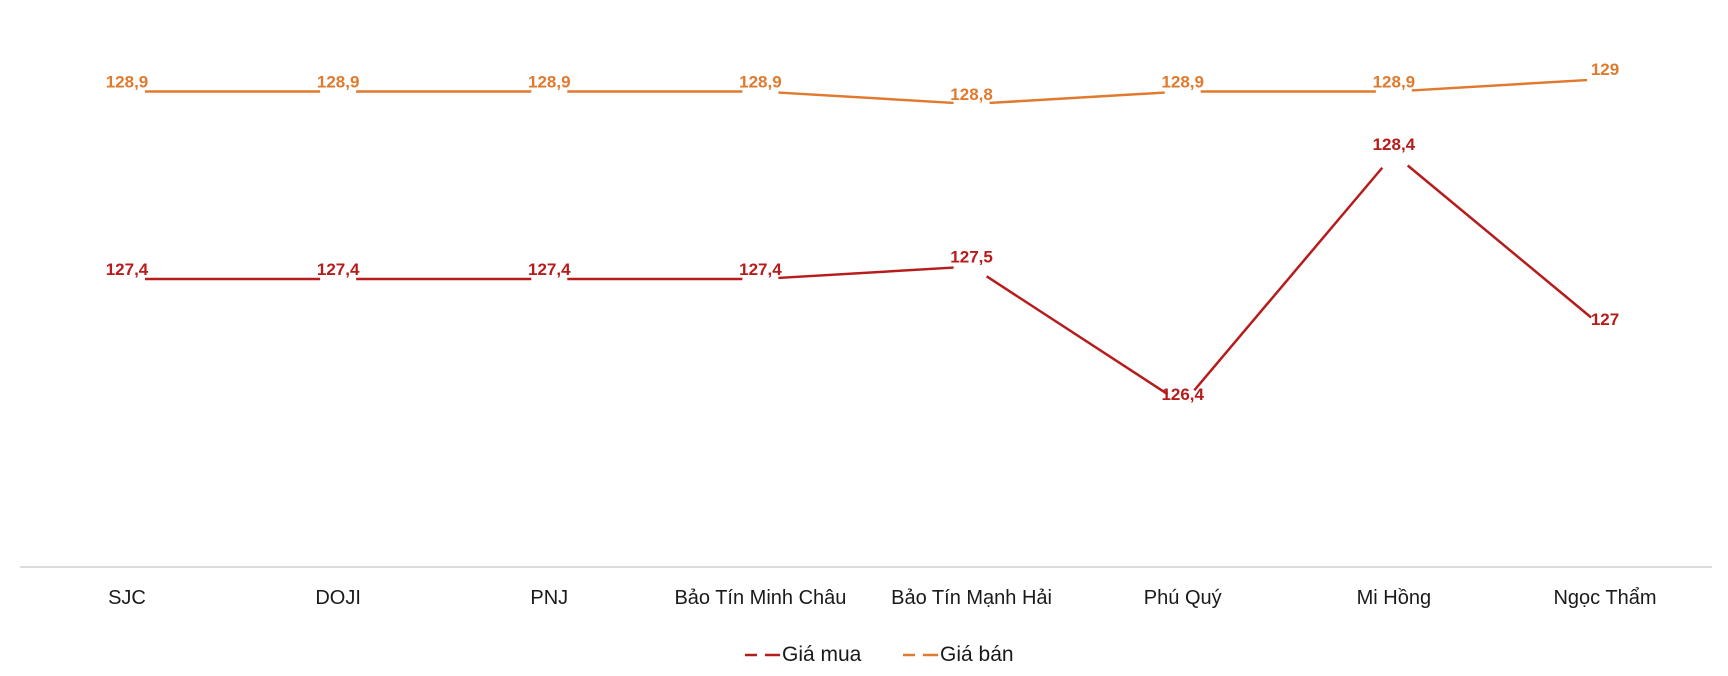 The width and height of the screenshot is (1728, 676). What do you see at coordinates (1394, 598) in the screenshot?
I see `category-label: Mi Hồng` at bounding box center [1394, 598].